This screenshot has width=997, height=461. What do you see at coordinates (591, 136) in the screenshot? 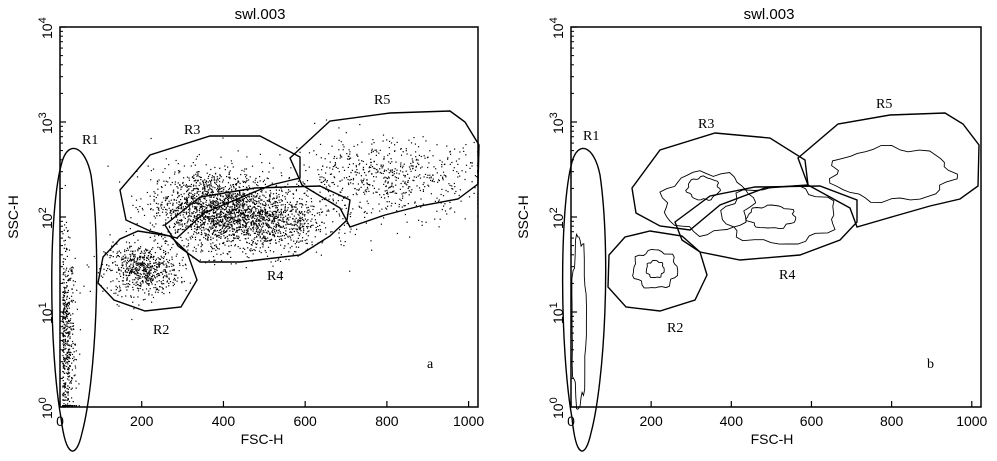
I see `gate-label-R1: R1` at bounding box center [591, 136].